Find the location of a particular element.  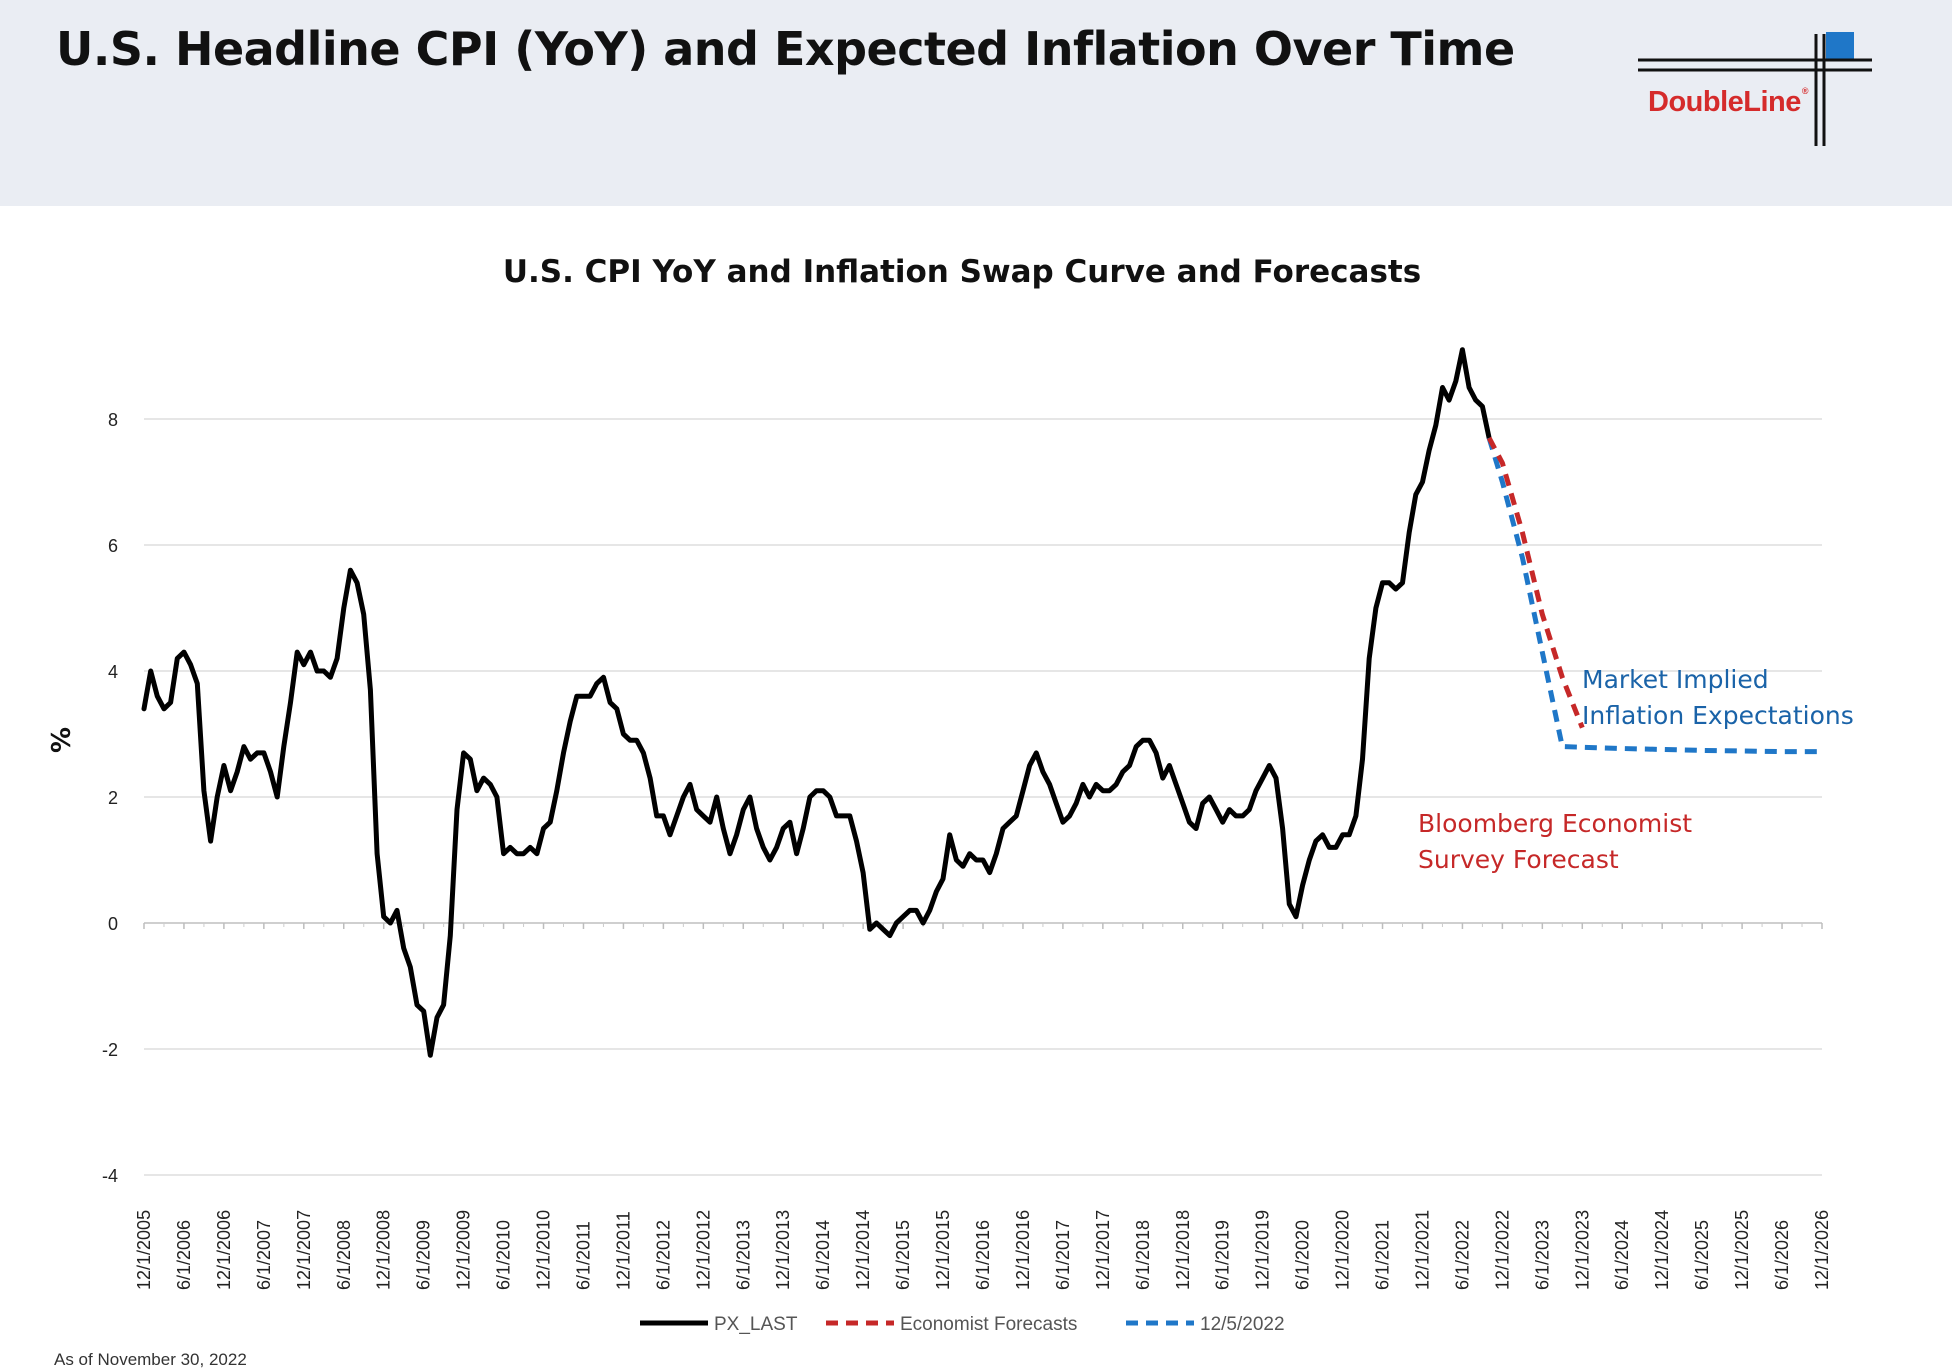

annotation-line: Inflation Expectations is located at coordinates (1718, 715).